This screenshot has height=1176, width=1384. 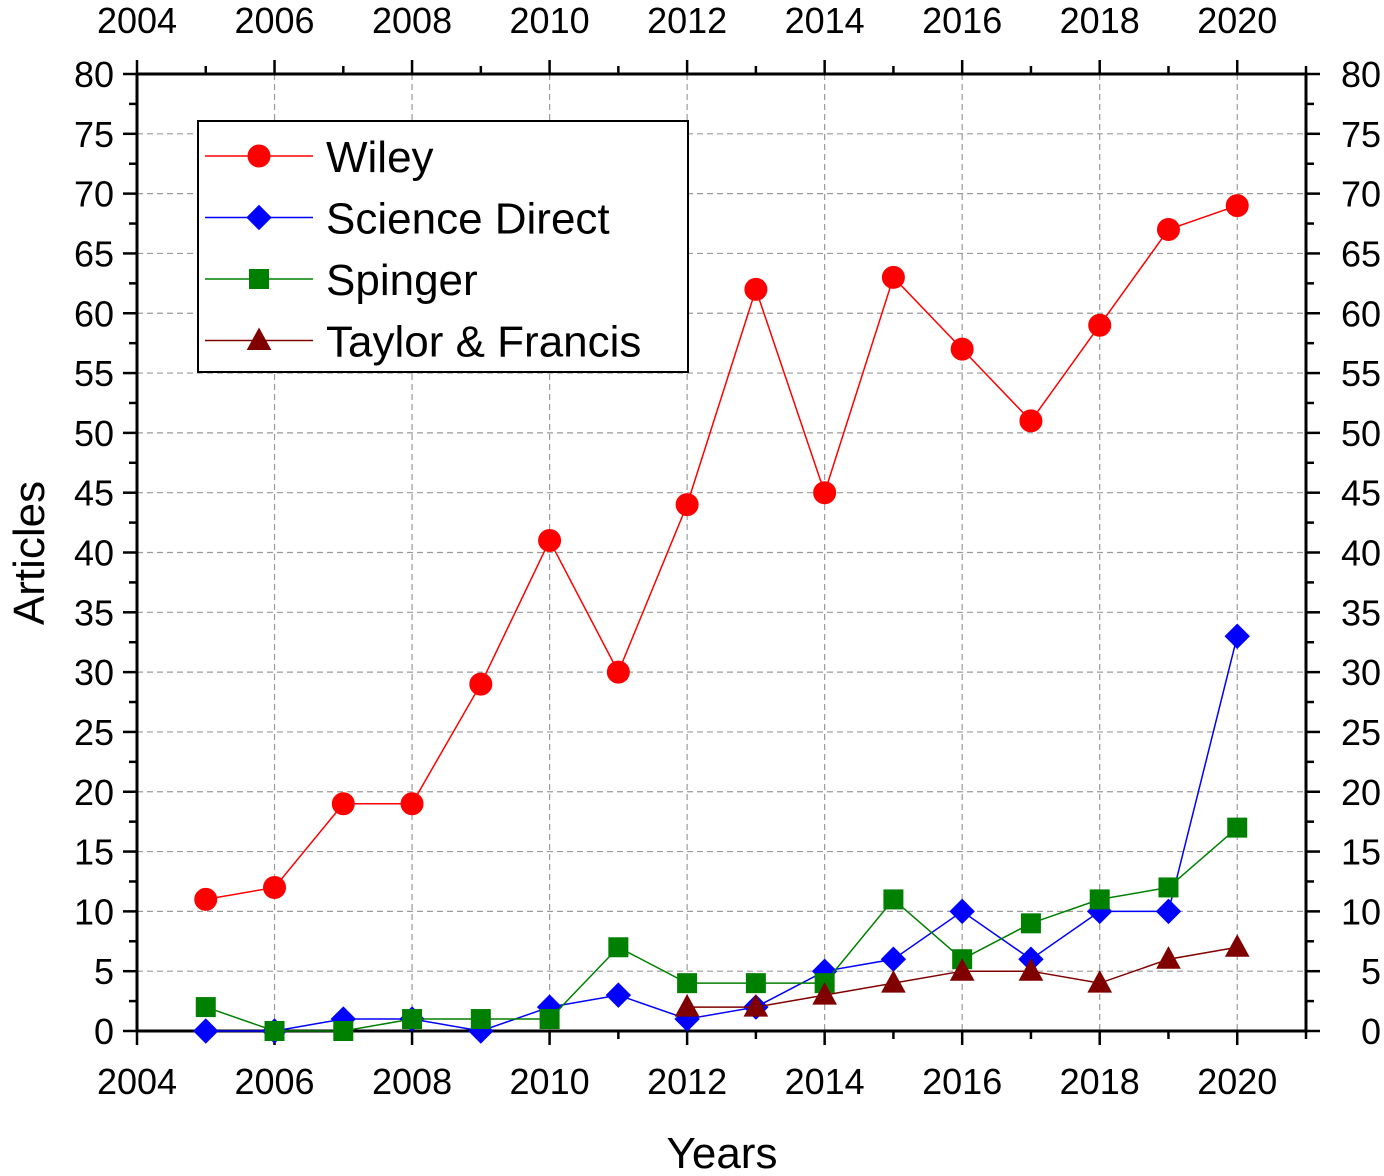 I want to click on y-tick-label-left: 15, so click(x=94, y=852).